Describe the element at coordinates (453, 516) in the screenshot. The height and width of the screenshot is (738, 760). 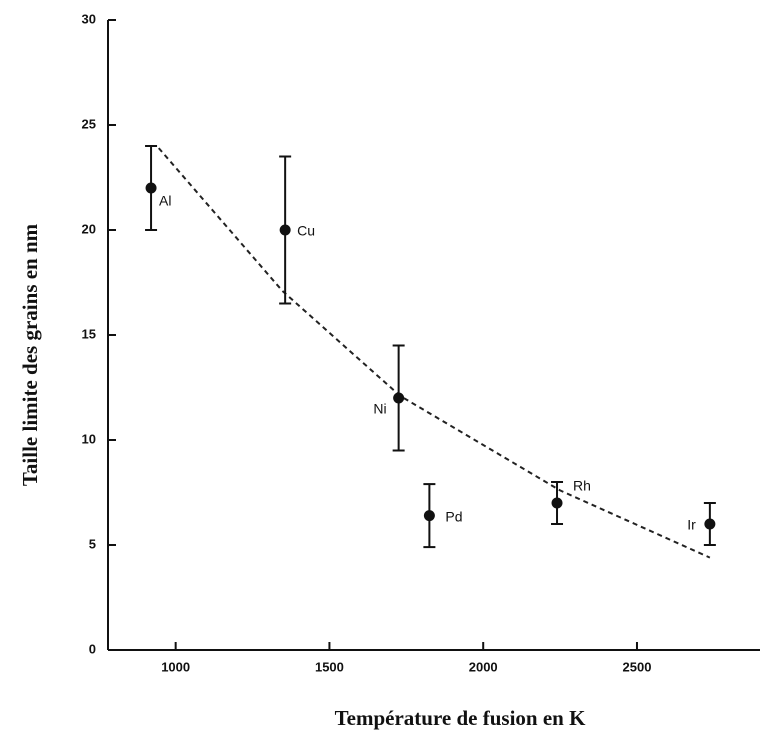
I see `point-label: Pd` at that location.